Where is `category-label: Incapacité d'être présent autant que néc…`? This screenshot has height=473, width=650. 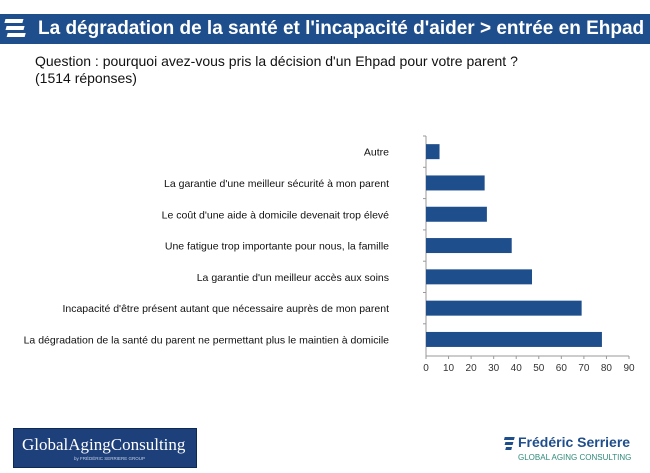 category-label: Incapacité d'être présent autant que néc… is located at coordinates (225, 309).